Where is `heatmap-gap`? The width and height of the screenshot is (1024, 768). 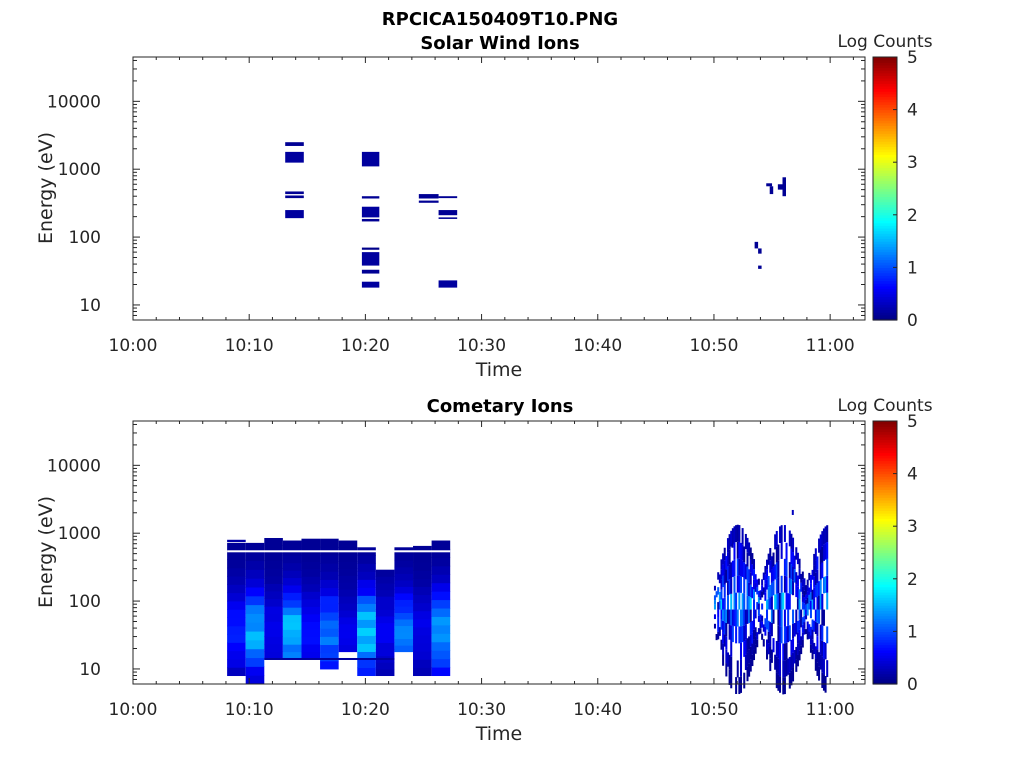
heatmap-gap is located at coordinates (339, 551).